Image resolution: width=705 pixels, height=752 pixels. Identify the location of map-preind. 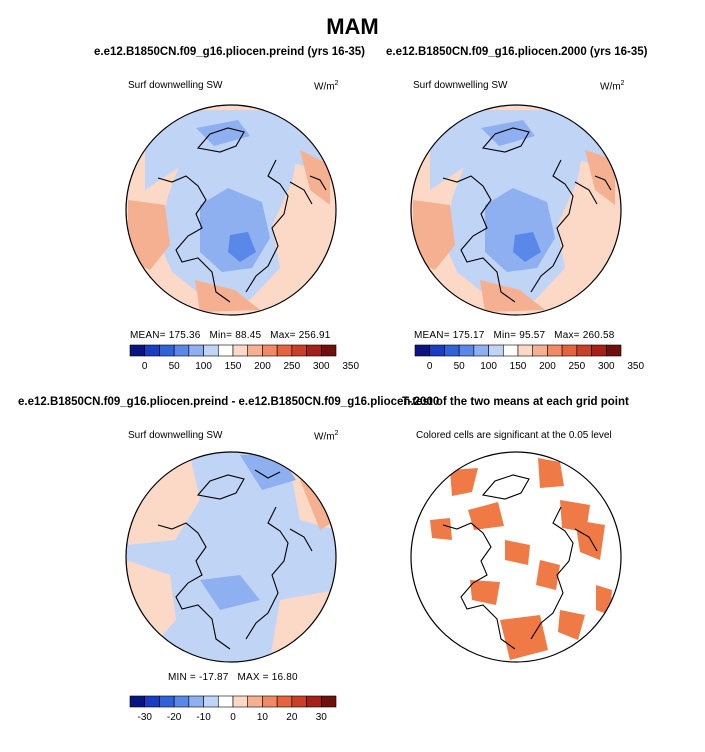
(231, 210).